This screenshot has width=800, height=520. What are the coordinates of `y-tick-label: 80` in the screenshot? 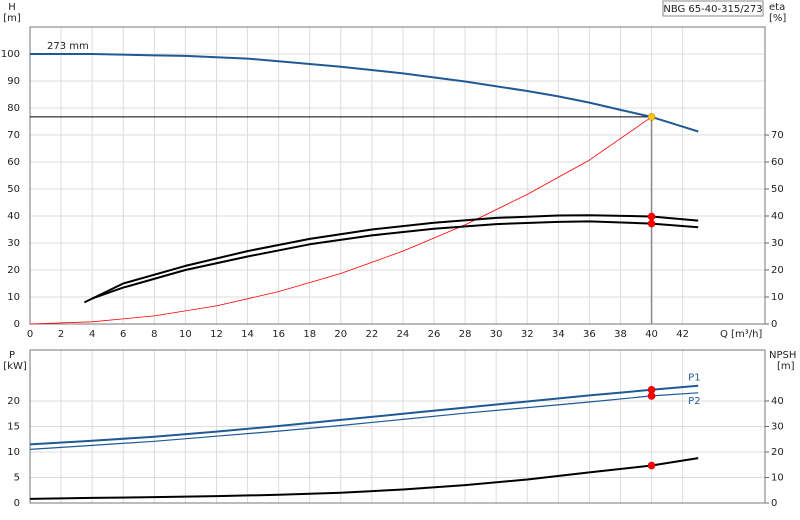 It's located at (13, 108).